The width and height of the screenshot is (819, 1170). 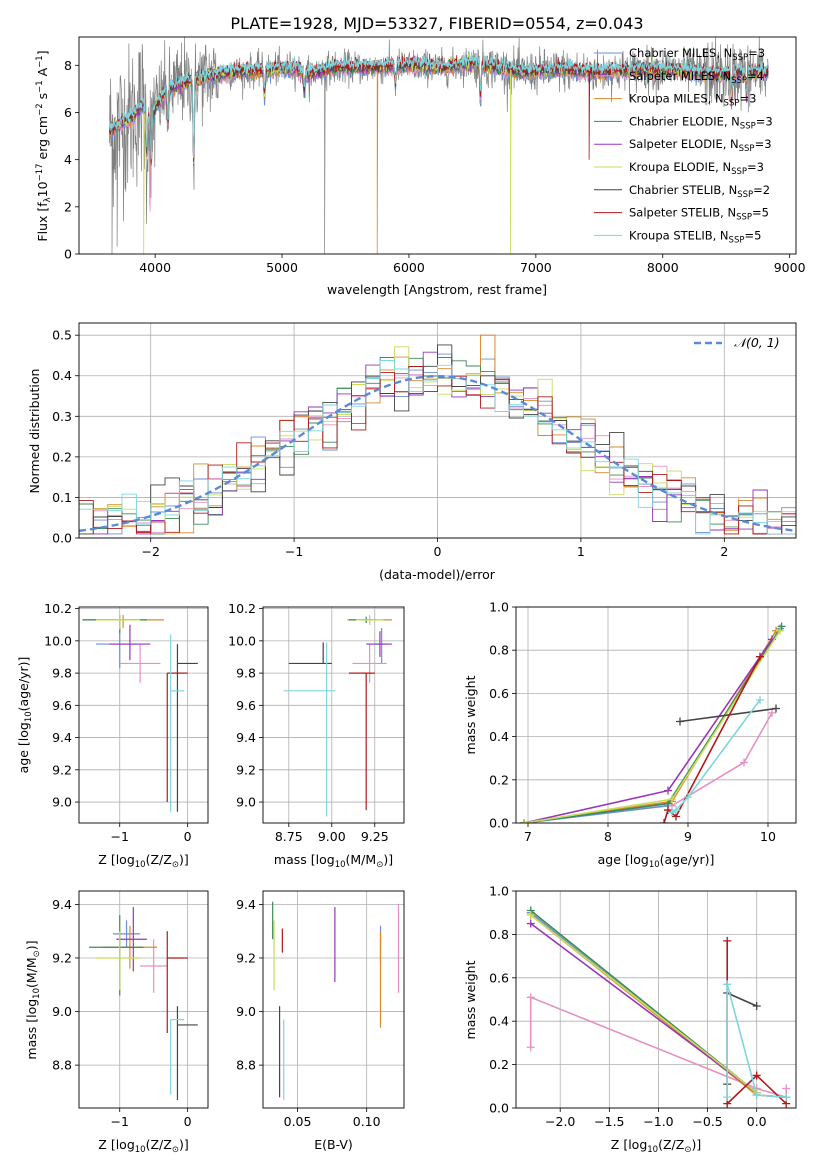 What do you see at coordinates (246, 673) in the screenshot?
I see `y-tick-label: 9.8` at bounding box center [246, 673].